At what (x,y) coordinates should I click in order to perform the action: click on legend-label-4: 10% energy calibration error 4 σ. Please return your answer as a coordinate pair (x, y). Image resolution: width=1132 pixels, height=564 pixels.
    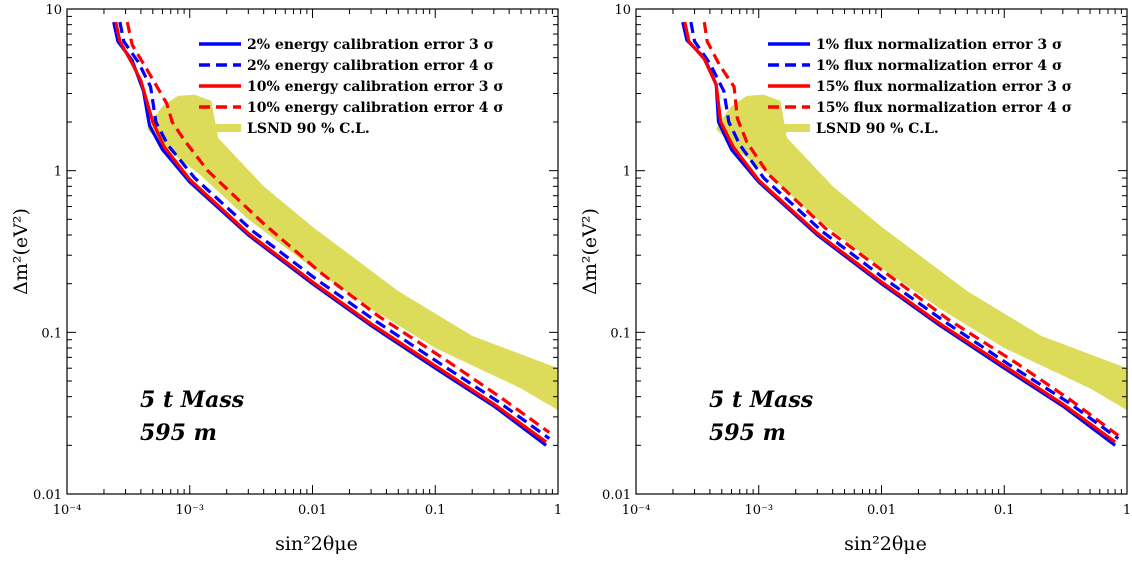
    Looking at the image, I should click on (375, 108).